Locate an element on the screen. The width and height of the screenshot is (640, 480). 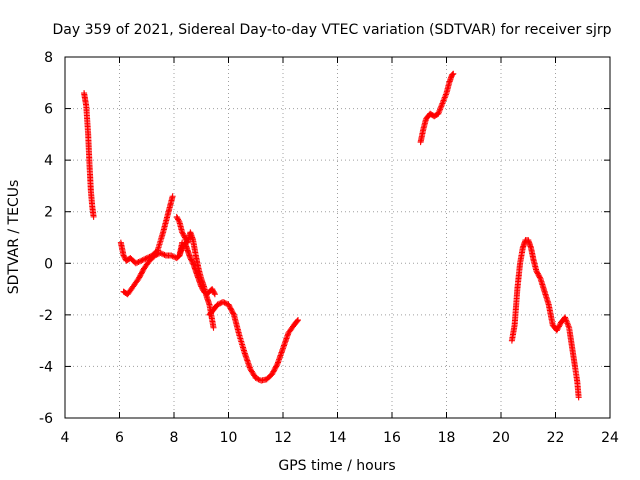
x-tick-label: 10 is located at coordinates (229, 438).